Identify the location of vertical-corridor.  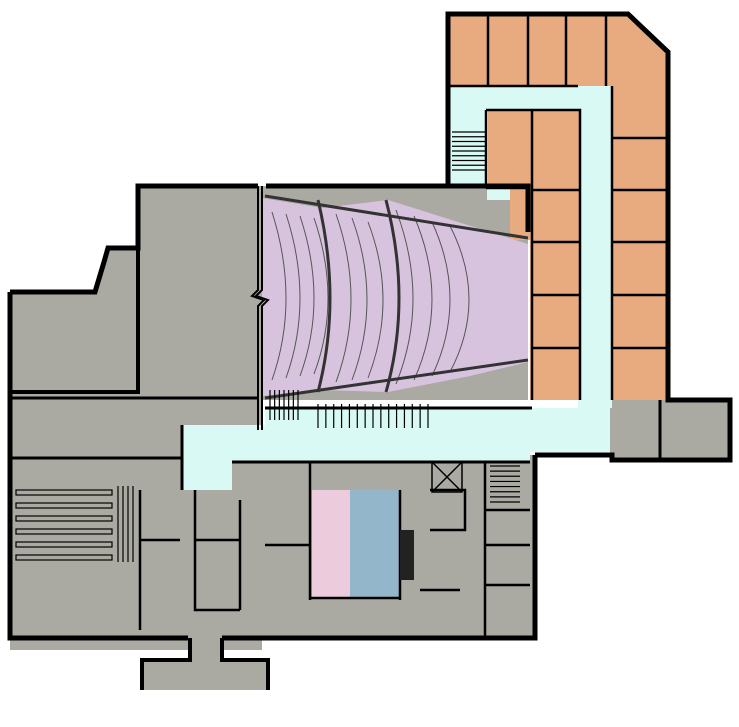
(595, 247).